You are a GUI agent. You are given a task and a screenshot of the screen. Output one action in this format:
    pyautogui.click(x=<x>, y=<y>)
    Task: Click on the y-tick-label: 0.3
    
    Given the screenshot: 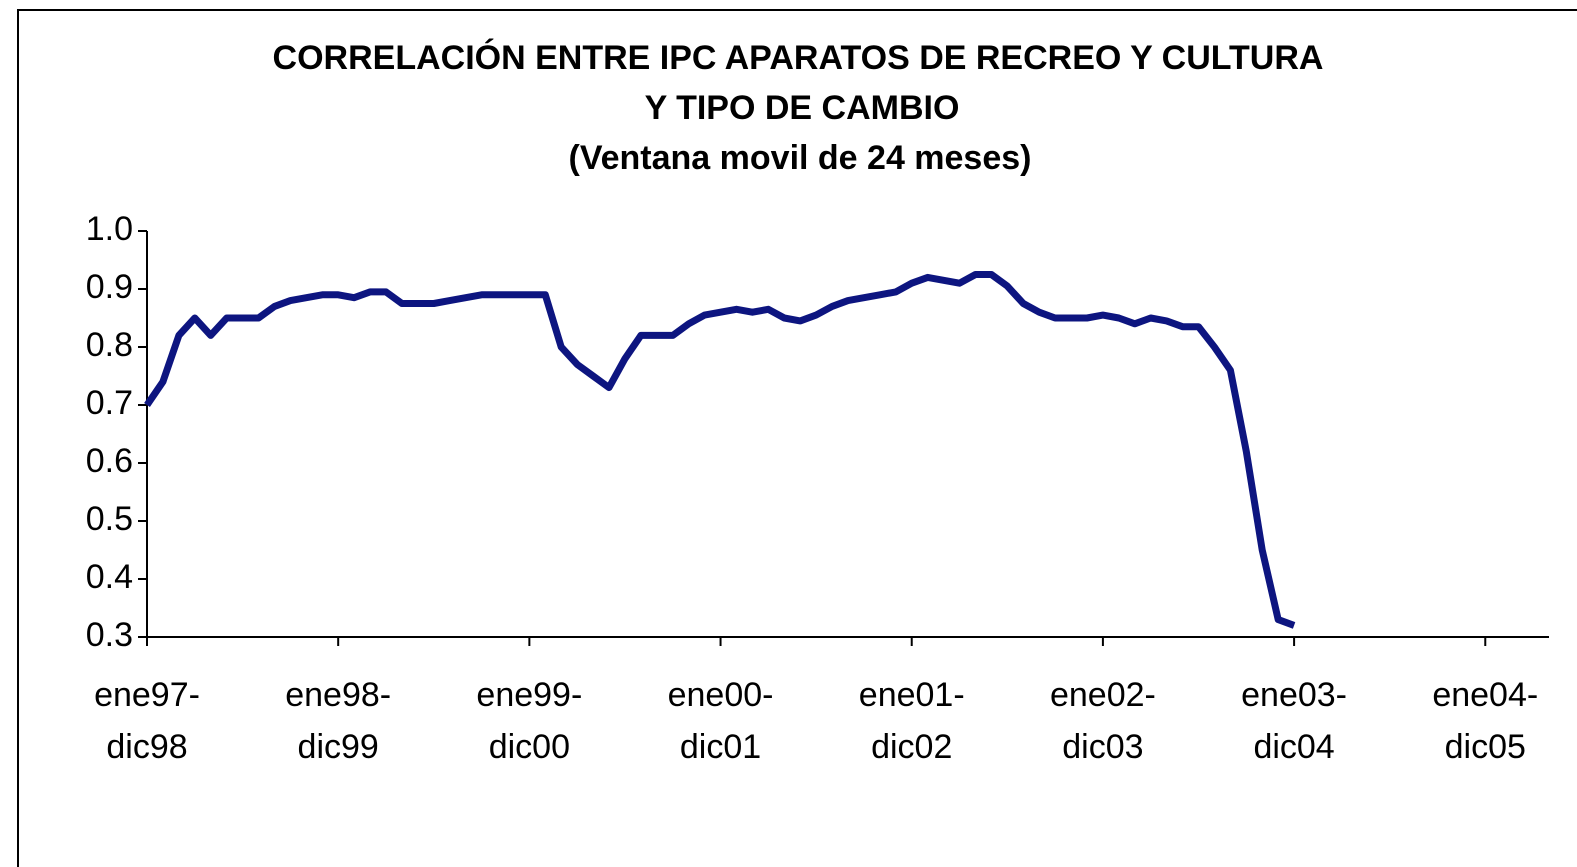 What is the action you would take?
    pyautogui.click(x=109, y=635)
    